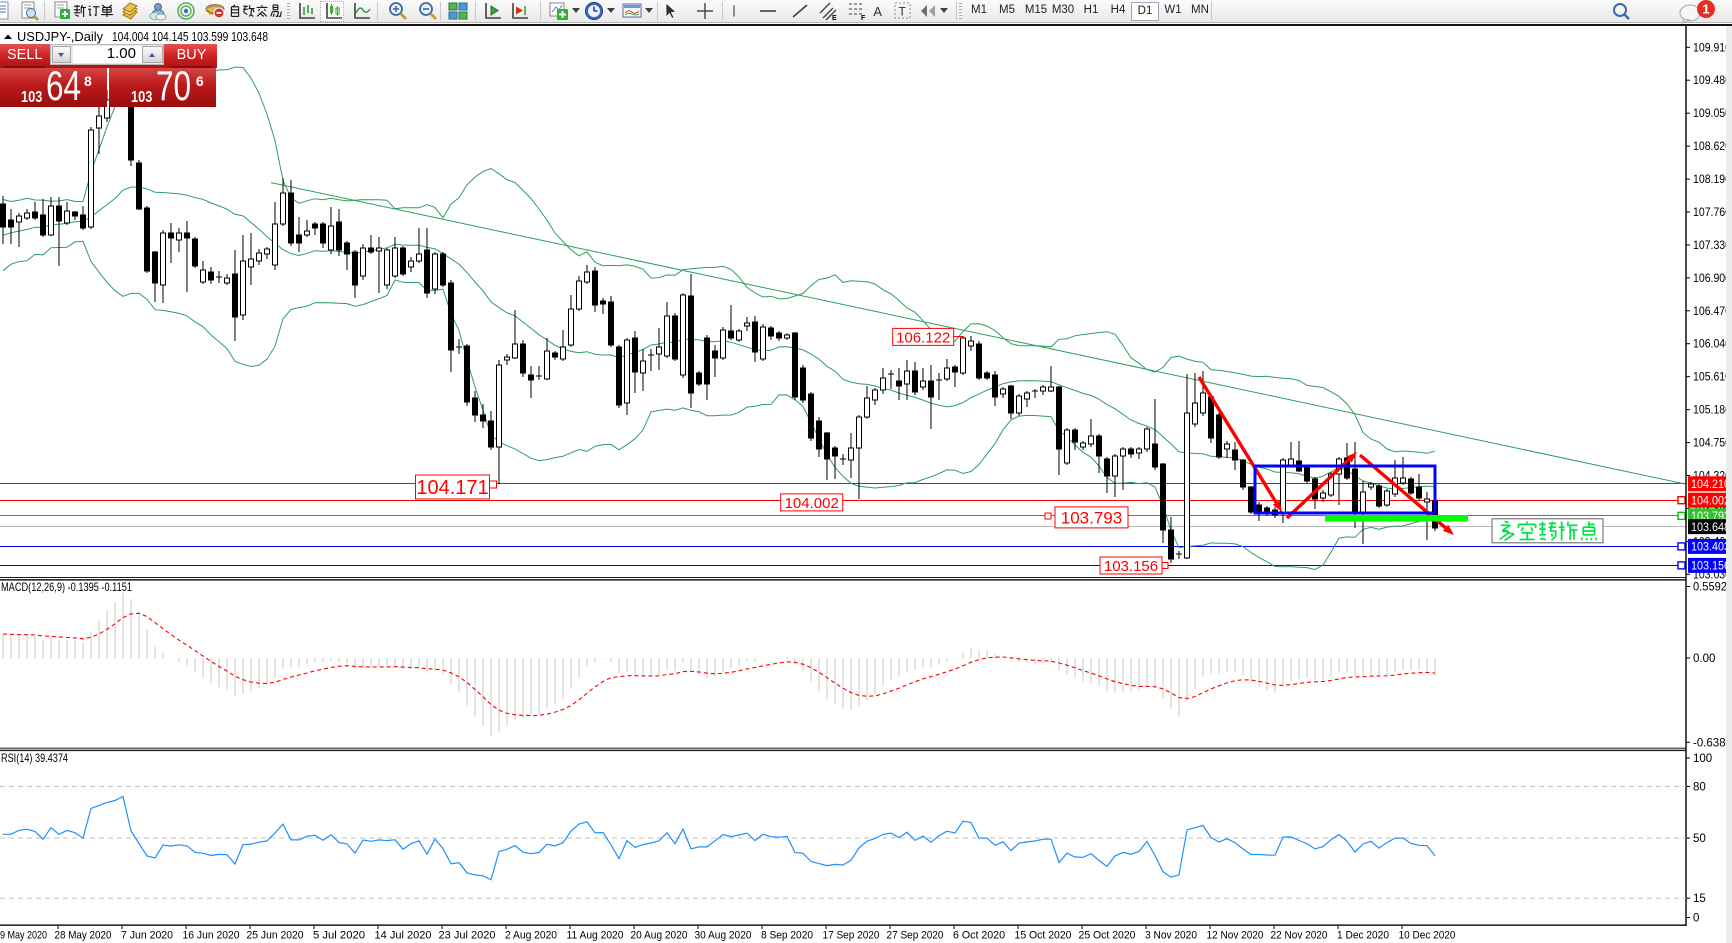  Describe the element at coordinates (1299, 936) in the screenshot. I see `svg-text: 22 Nov 2020` at that location.